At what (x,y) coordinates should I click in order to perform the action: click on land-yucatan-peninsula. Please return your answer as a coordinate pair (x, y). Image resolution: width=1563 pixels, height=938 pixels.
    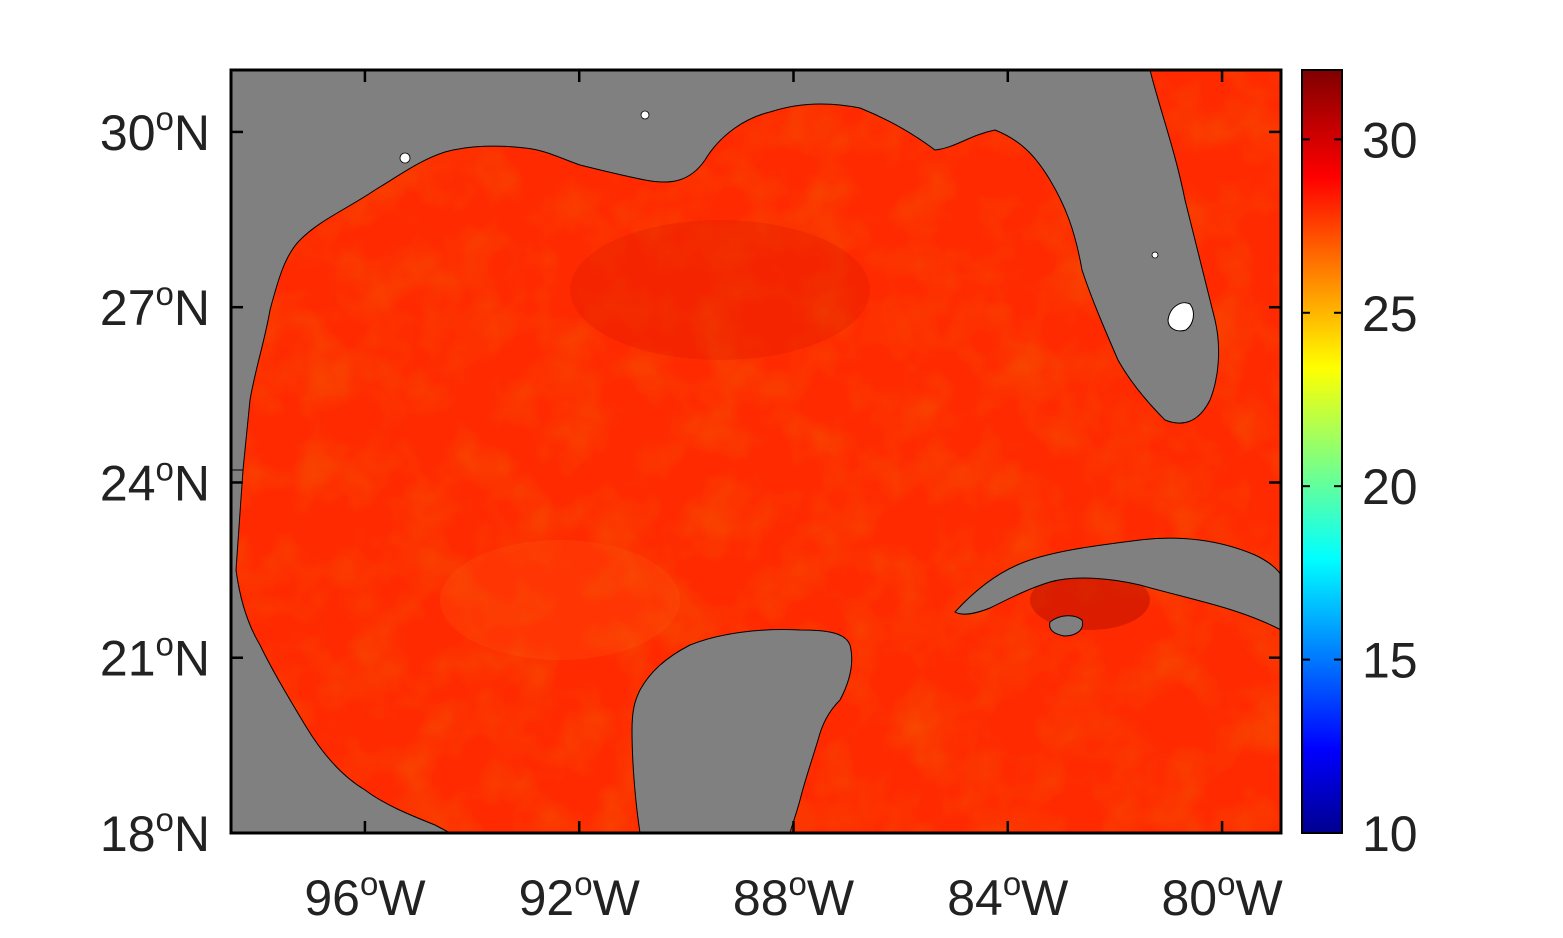
    Looking at the image, I should click on (742, 731).